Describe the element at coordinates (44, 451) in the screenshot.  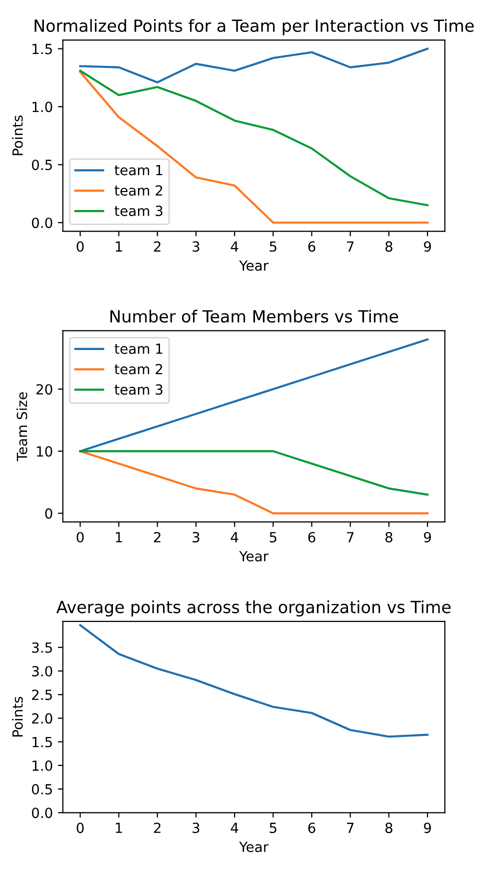
I see `y-tick-label: 10` at that location.